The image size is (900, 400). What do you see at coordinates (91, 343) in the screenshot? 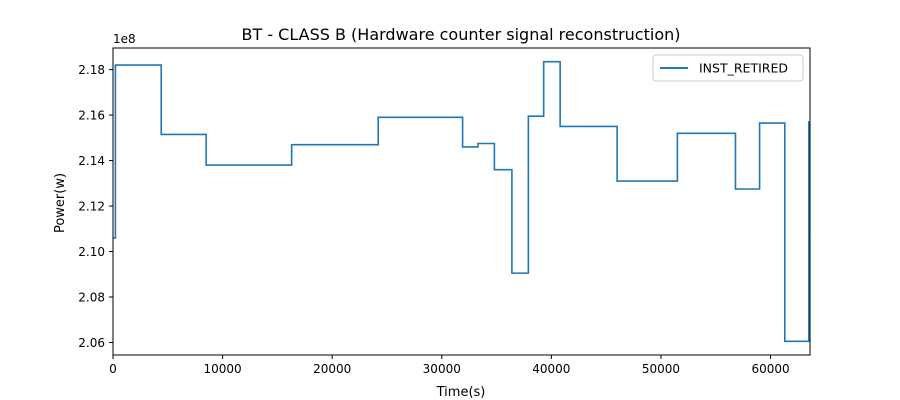
I see `y-tick-label: 2.06` at bounding box center [91, 343].